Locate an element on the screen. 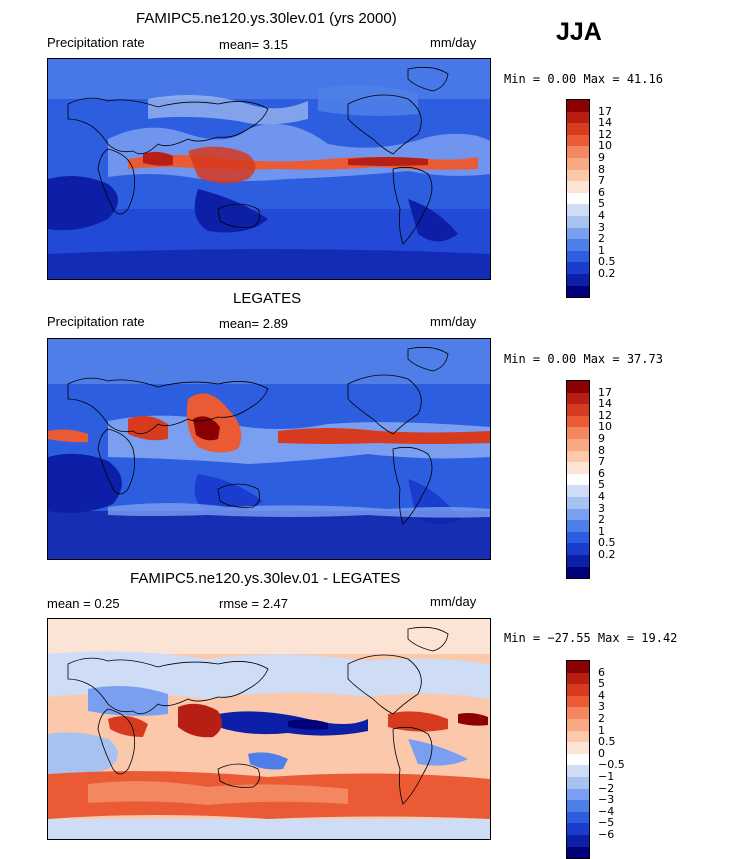 This screenshot has width=733, height=859. panel2-mean: mean= 2.89 is located at coordinates (254, 323).